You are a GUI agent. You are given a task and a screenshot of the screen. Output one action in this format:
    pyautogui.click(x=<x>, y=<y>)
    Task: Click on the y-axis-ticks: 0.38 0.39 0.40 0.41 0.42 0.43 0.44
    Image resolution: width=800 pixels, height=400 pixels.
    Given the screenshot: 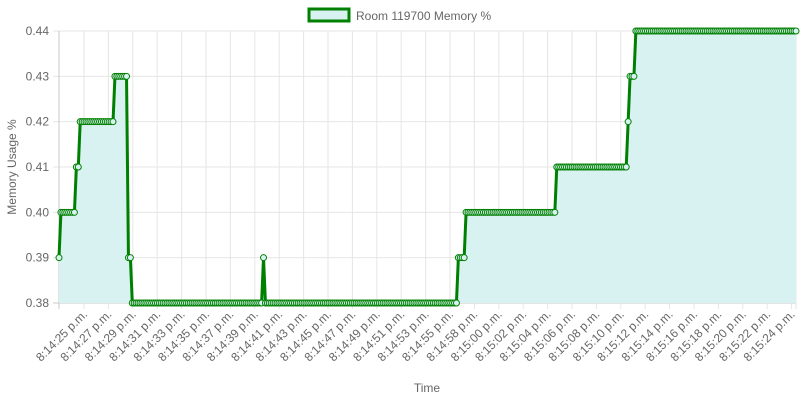 What is the action you would take?
    pyautogui.click(x=38, y=167)
    